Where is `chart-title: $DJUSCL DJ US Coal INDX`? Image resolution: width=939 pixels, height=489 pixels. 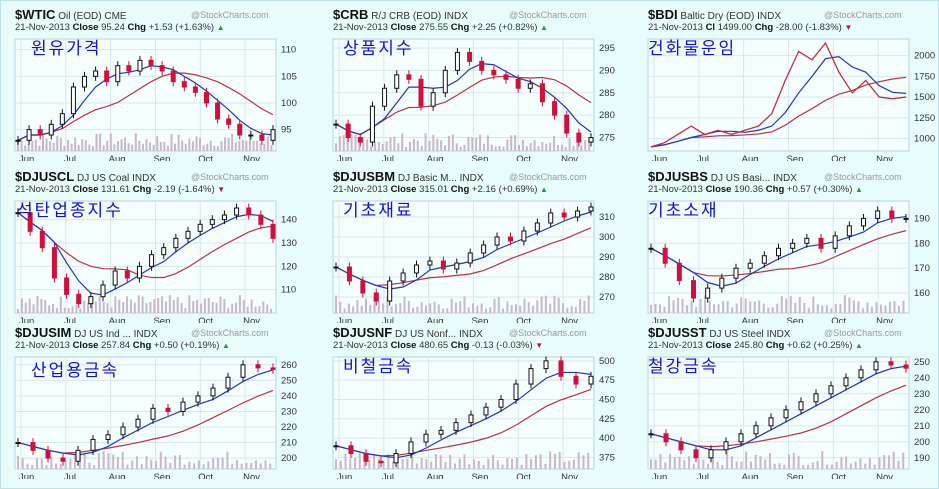 chart-title: $DJUSCL DJ US Coal INDX is located at coordinates (85, 176).